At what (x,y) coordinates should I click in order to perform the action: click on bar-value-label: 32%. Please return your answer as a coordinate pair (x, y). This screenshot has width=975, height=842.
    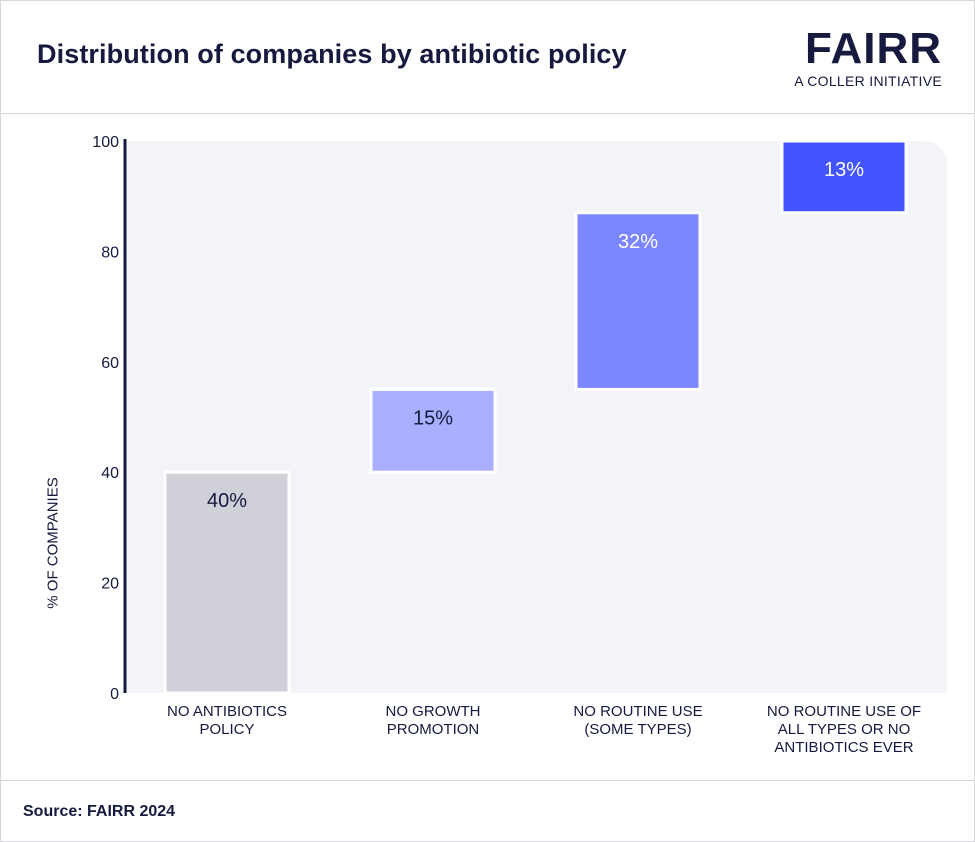
    Looking at the image, I should click on (638, 242).